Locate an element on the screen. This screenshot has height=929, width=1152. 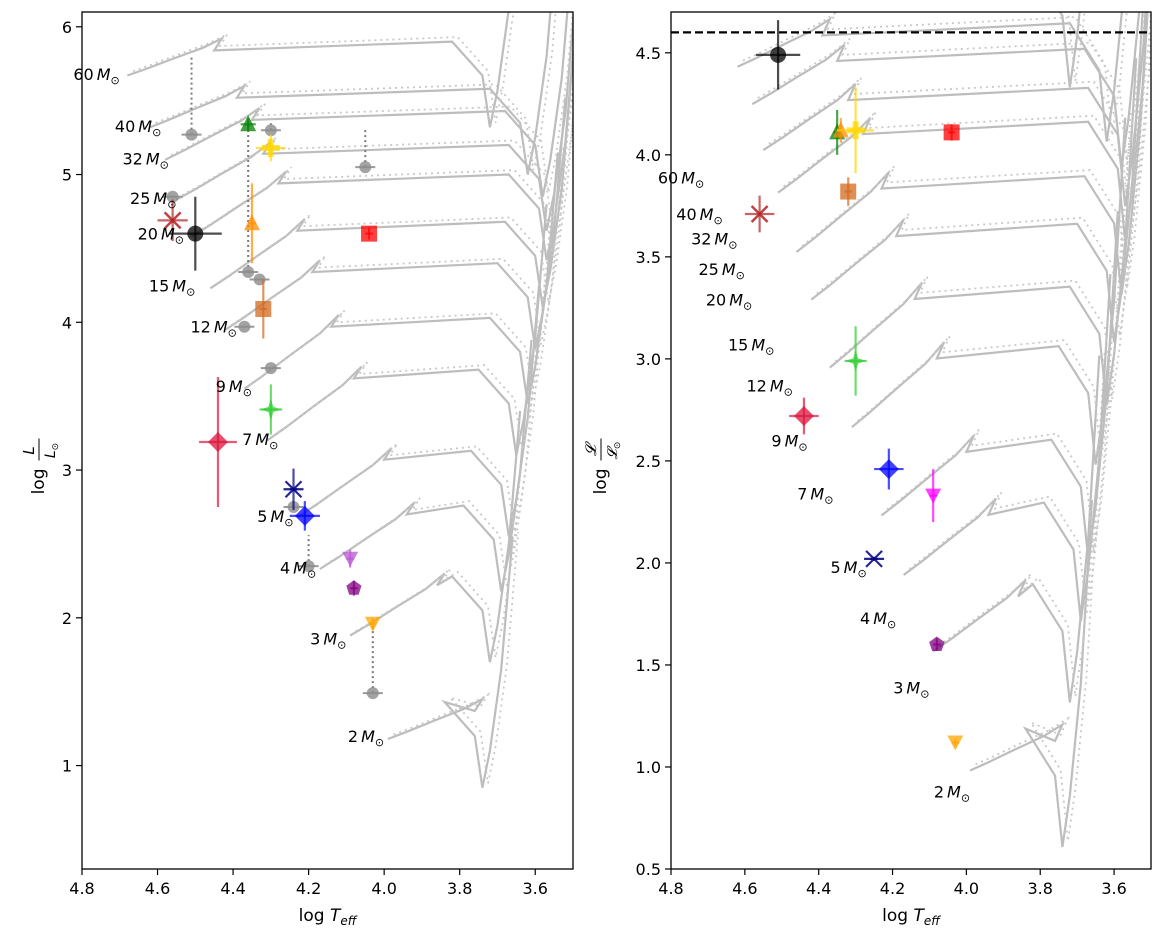
marker-triangle is located at coordinates (251, 222).